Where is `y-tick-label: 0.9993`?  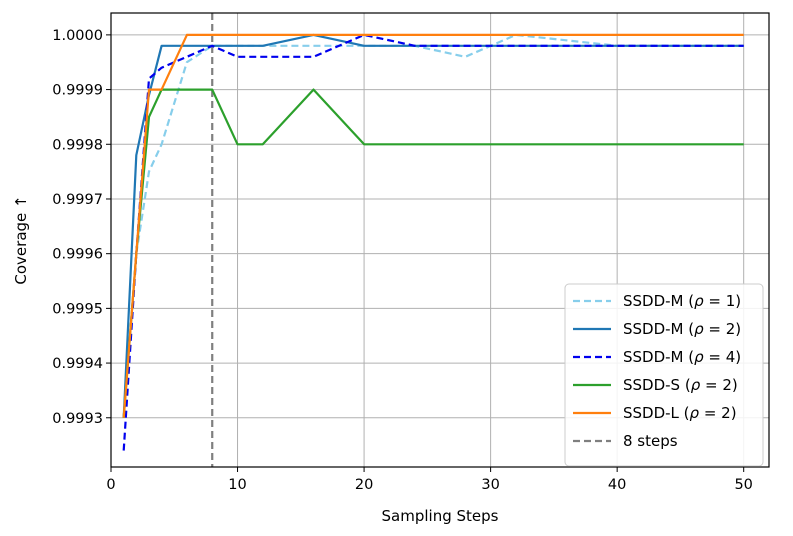 y-tick-label: 0.9993 is located at coordinates (77, 419).